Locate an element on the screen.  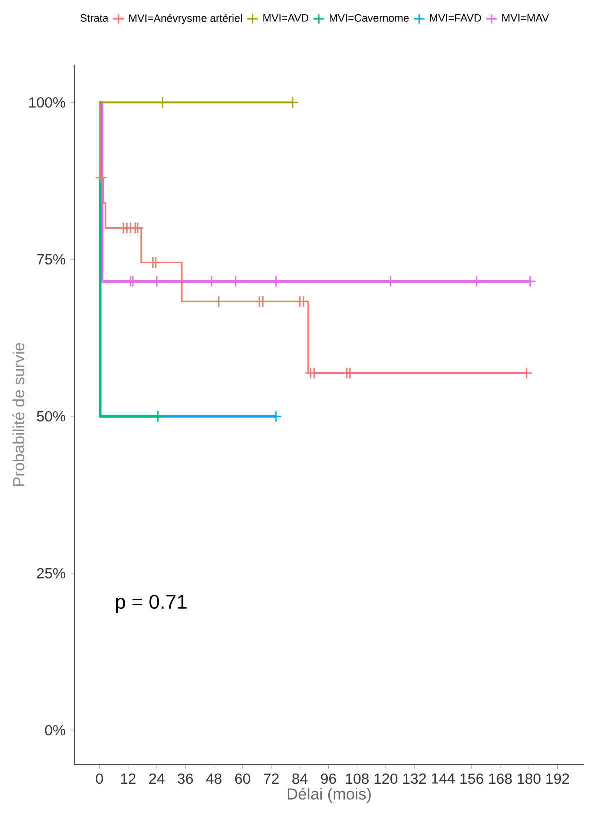
legend-label: MVI=MAV is located at coordinates (526, 18).